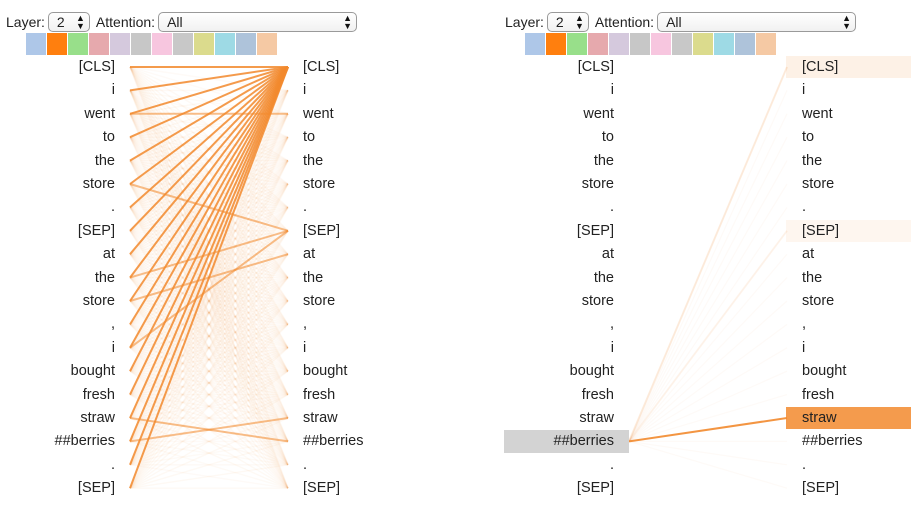 Image resolution: width=914 pixels, height=512 pixels. I want to click on target-token: [CLS], so click(321, 67).